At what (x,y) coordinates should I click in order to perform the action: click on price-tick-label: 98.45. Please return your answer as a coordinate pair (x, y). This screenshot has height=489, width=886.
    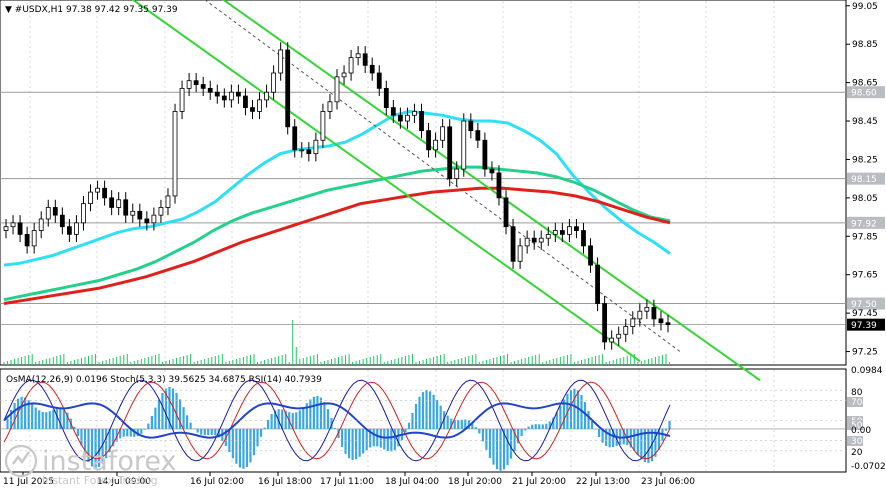
    Looking at the image, I should click on (865, 122).